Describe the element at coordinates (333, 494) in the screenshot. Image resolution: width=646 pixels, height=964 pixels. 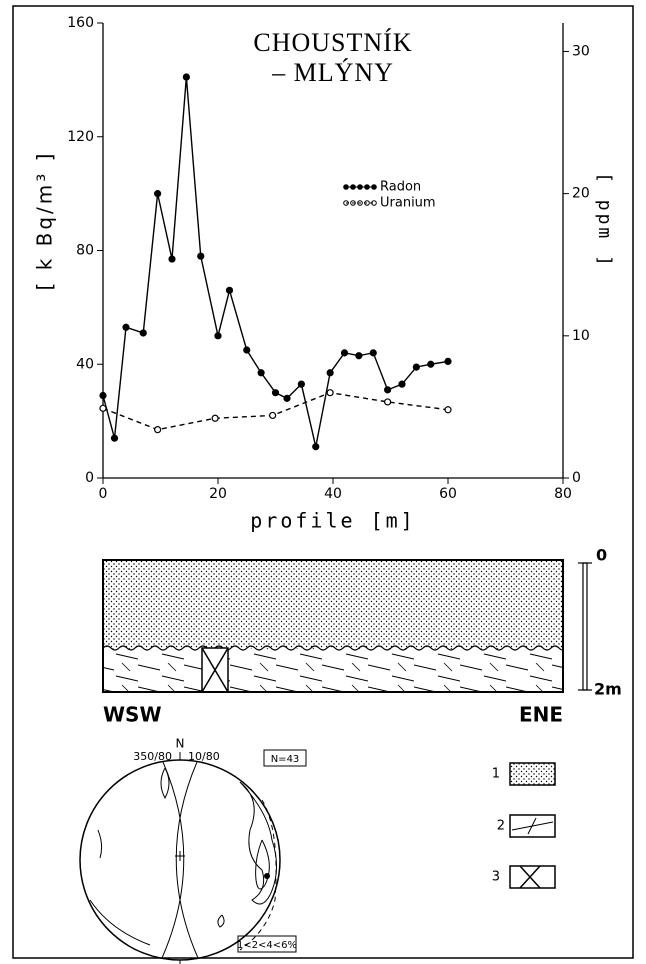
I see `x-tick-label: 40` at that location.